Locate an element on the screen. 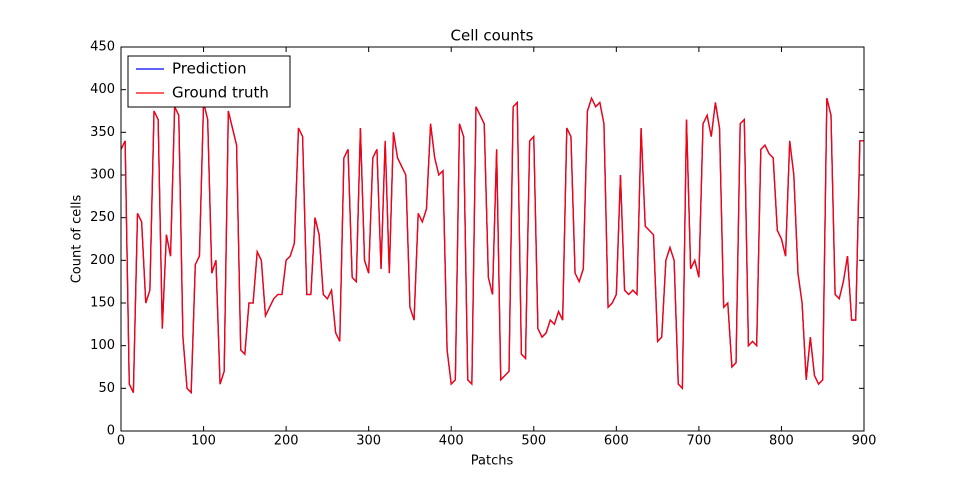  legend-label: Ground truth is located at coordinates (220, 93).